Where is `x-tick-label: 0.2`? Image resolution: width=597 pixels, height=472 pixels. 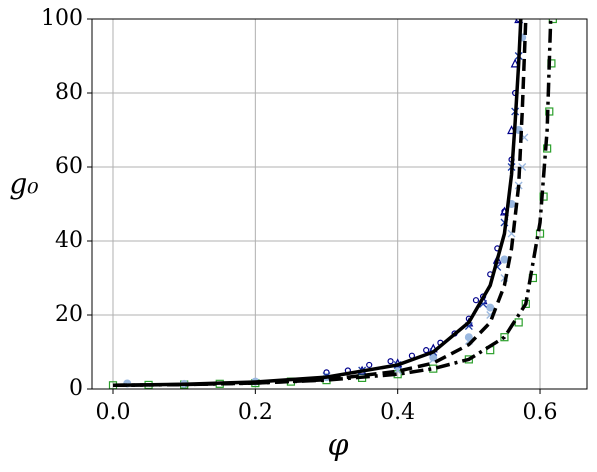
x-tick-label: 0.2 is located at coordinates (255, 412).